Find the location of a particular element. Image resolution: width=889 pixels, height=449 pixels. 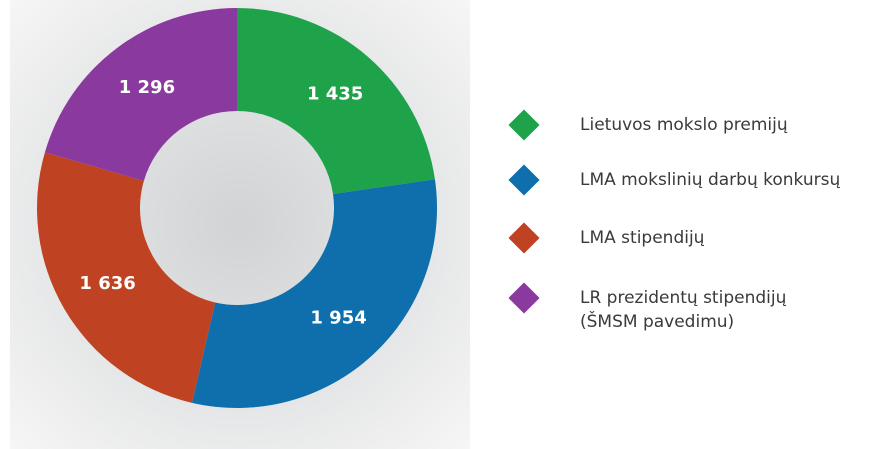

value-label: 1 296 is located at coordinates (147, 87).